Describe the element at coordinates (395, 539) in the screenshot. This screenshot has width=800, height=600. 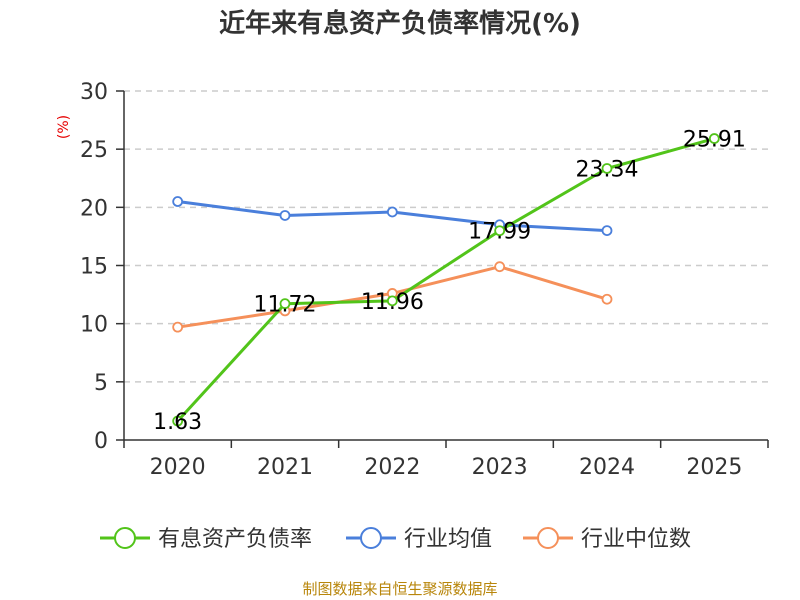
I see `legend: 有息资产负债率 行业均值 行业中位数` at that location.